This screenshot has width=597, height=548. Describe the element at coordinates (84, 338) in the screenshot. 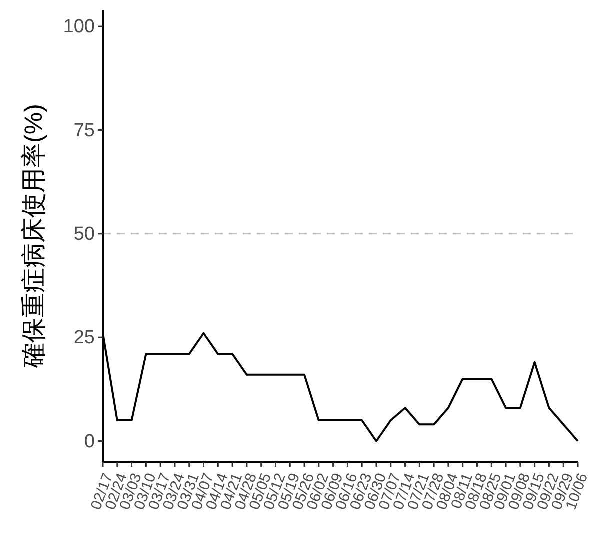

I see `y-tick-label: 25` at that location.